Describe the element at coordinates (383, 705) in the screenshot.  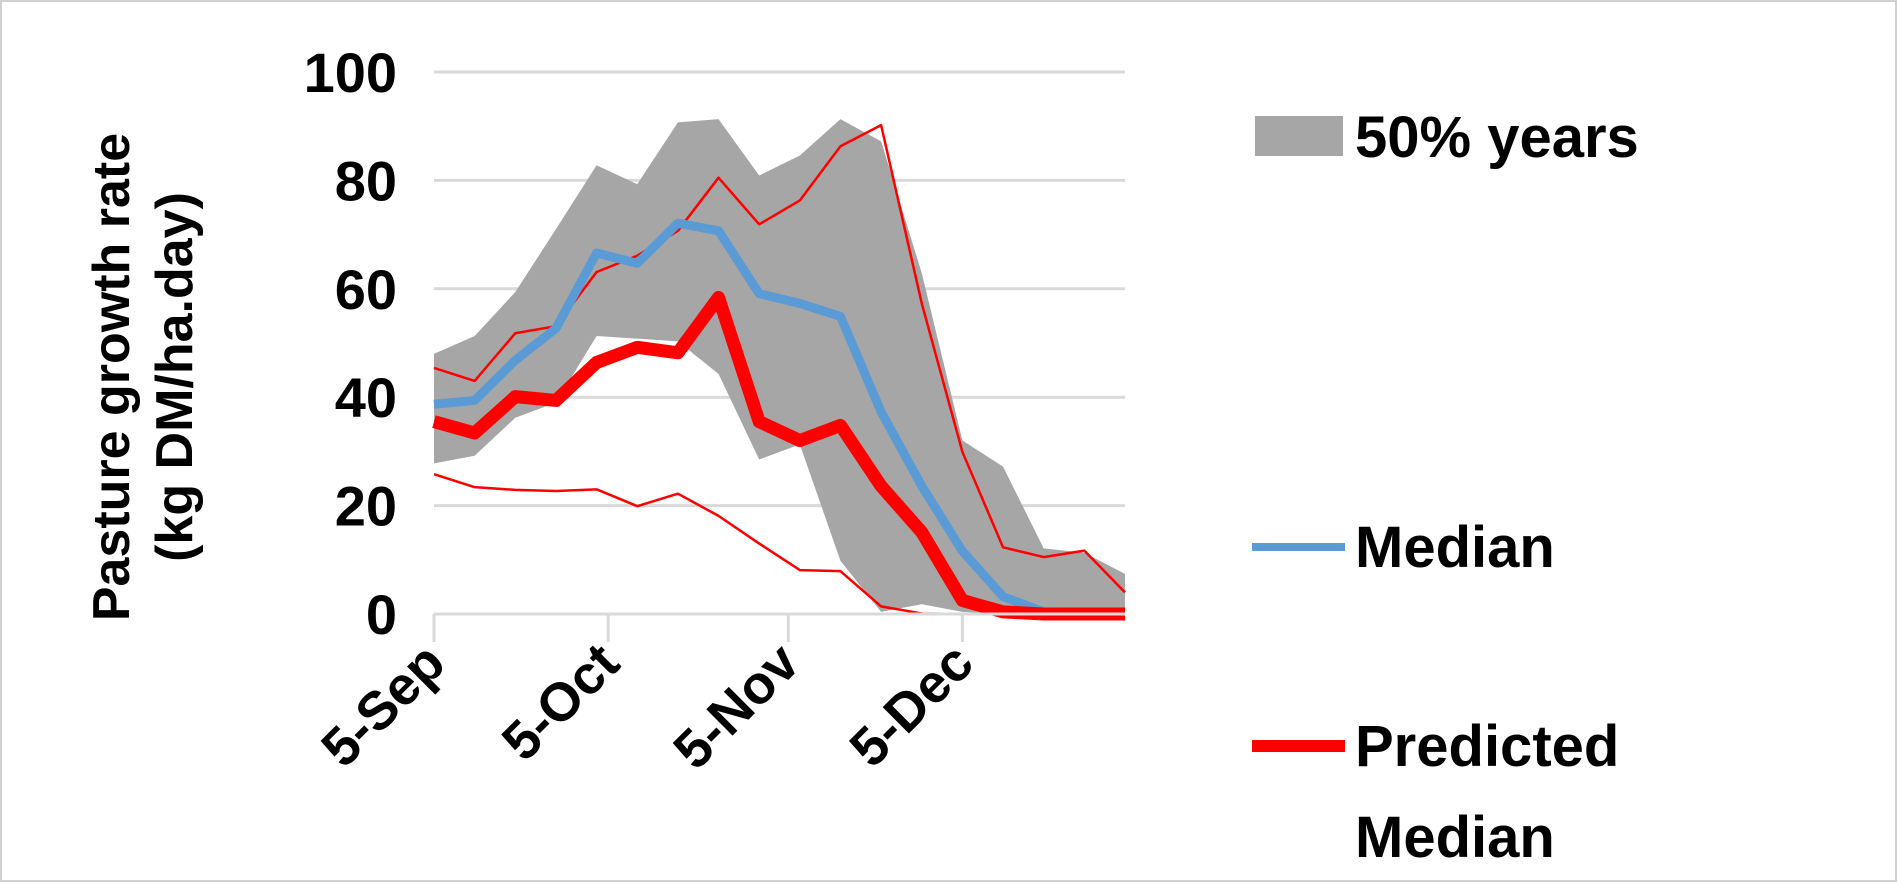
I see `x-tick-label: 5-Sep` at that location.